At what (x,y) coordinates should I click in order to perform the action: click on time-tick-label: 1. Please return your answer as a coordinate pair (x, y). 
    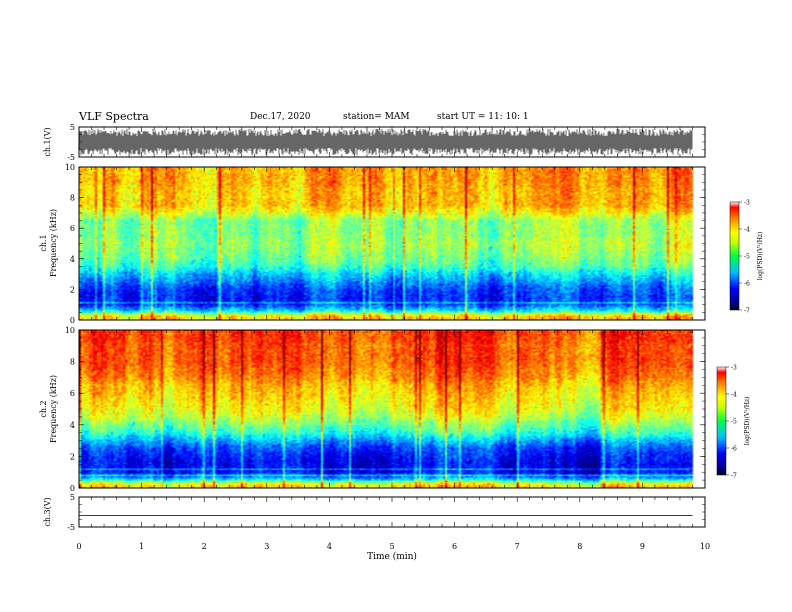
    Looking at the image, I should click on (141, 546).